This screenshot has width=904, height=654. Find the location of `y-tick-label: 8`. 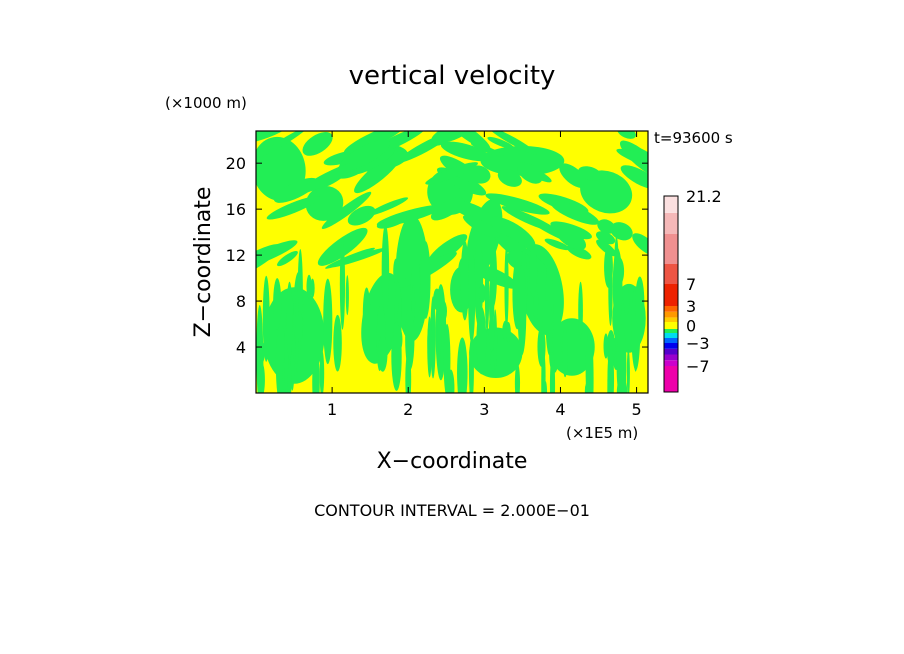

y-tick-label: 8 is located at coordinates (241, 301).